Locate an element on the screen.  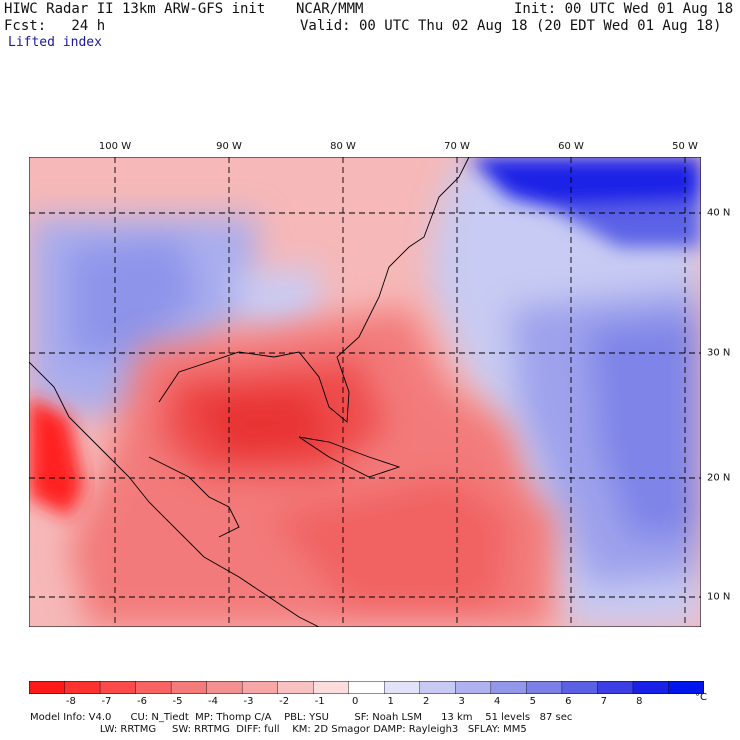
lon-label-100w: 100 W is located at coordinates (115, 146).